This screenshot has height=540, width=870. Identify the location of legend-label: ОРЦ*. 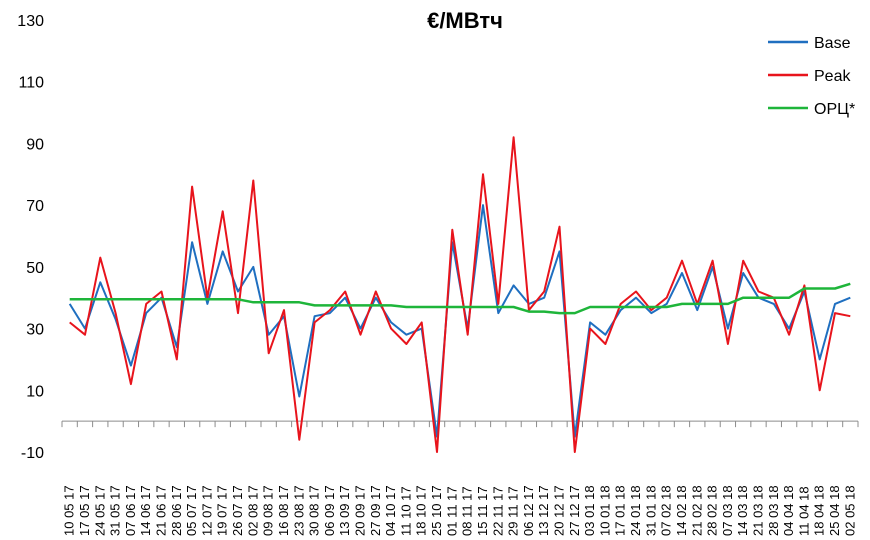
(834, 109).